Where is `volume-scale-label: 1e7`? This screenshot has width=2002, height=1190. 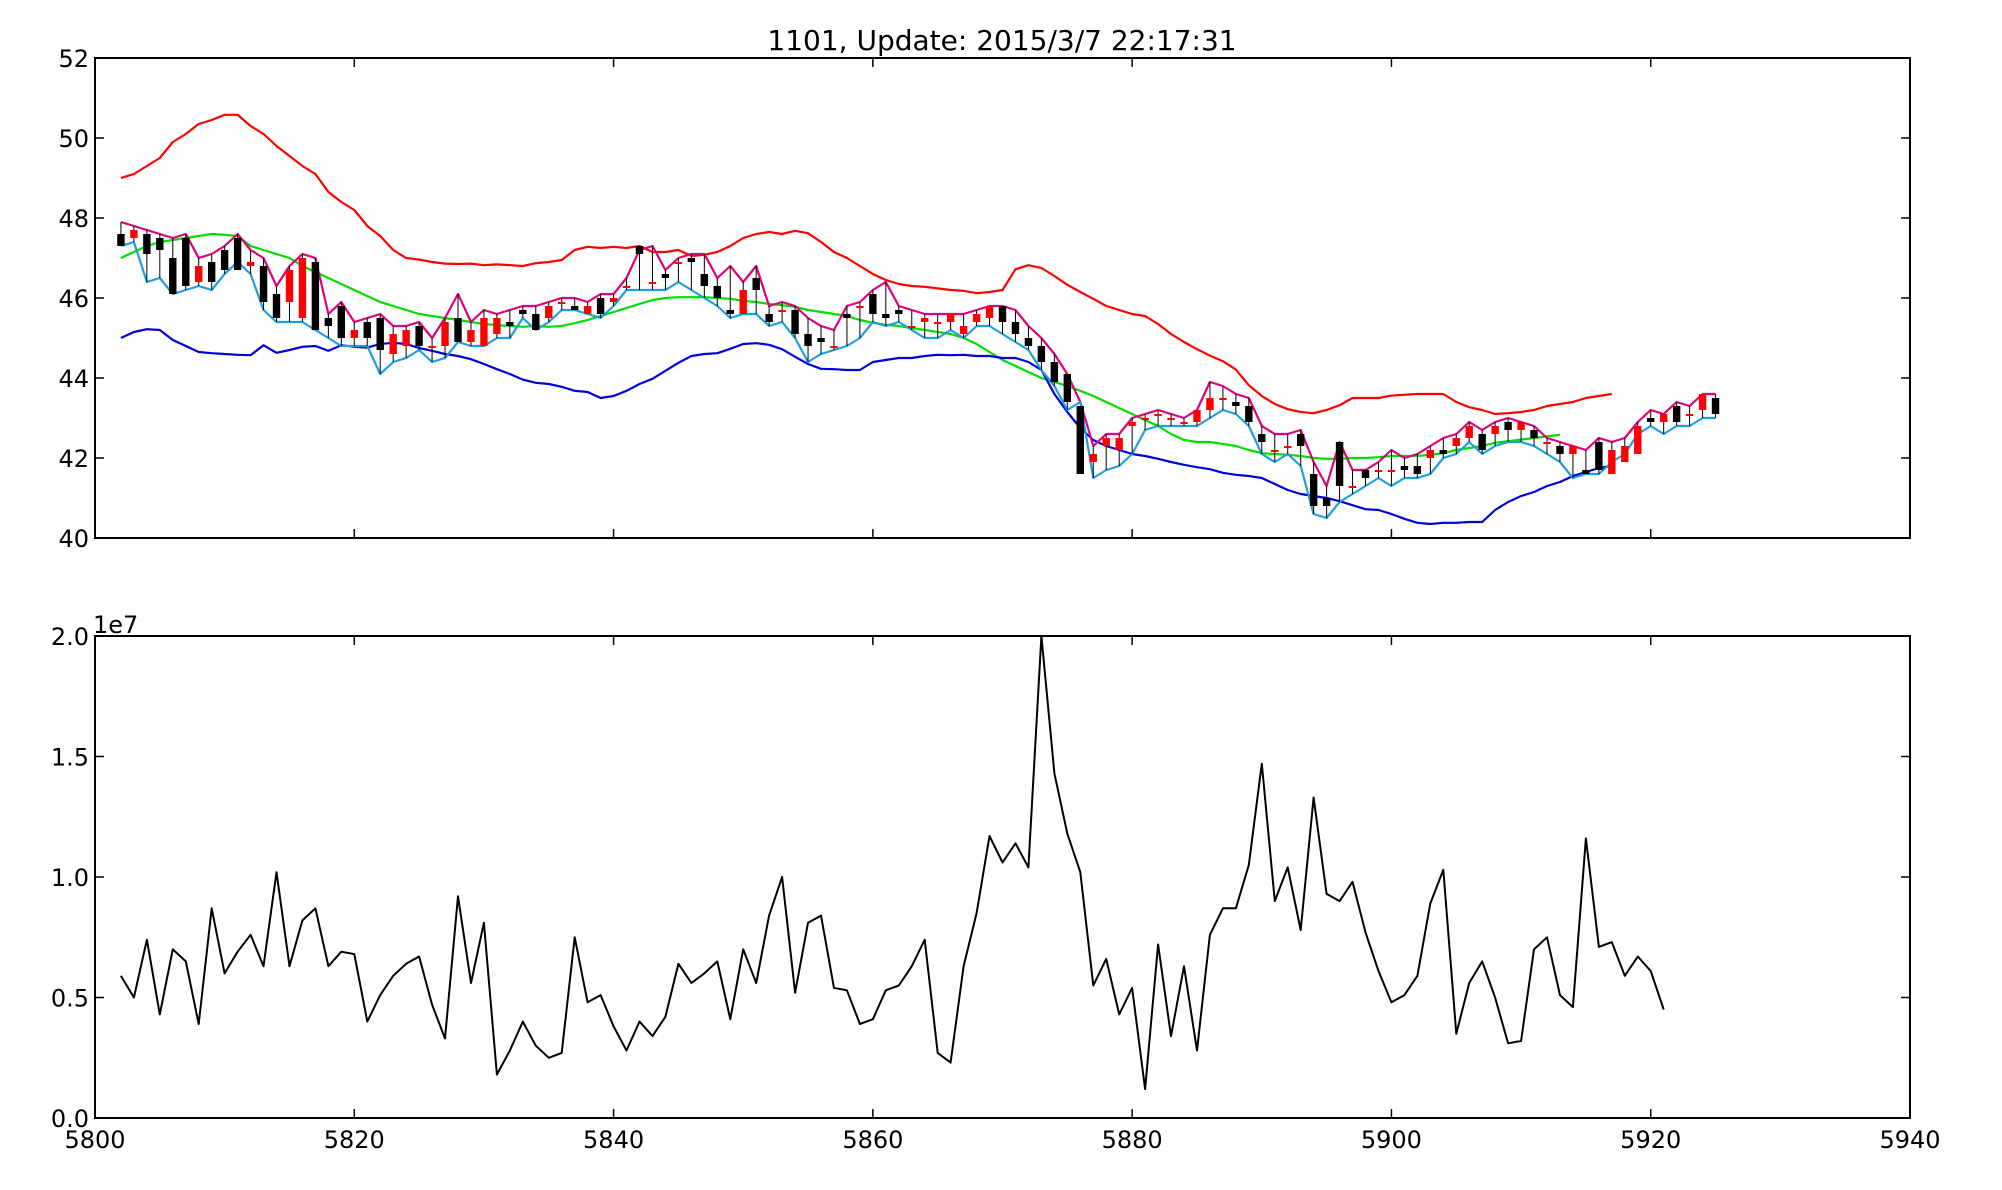 volume-scale-label: 1e7 is located at coordinates (115, 625).